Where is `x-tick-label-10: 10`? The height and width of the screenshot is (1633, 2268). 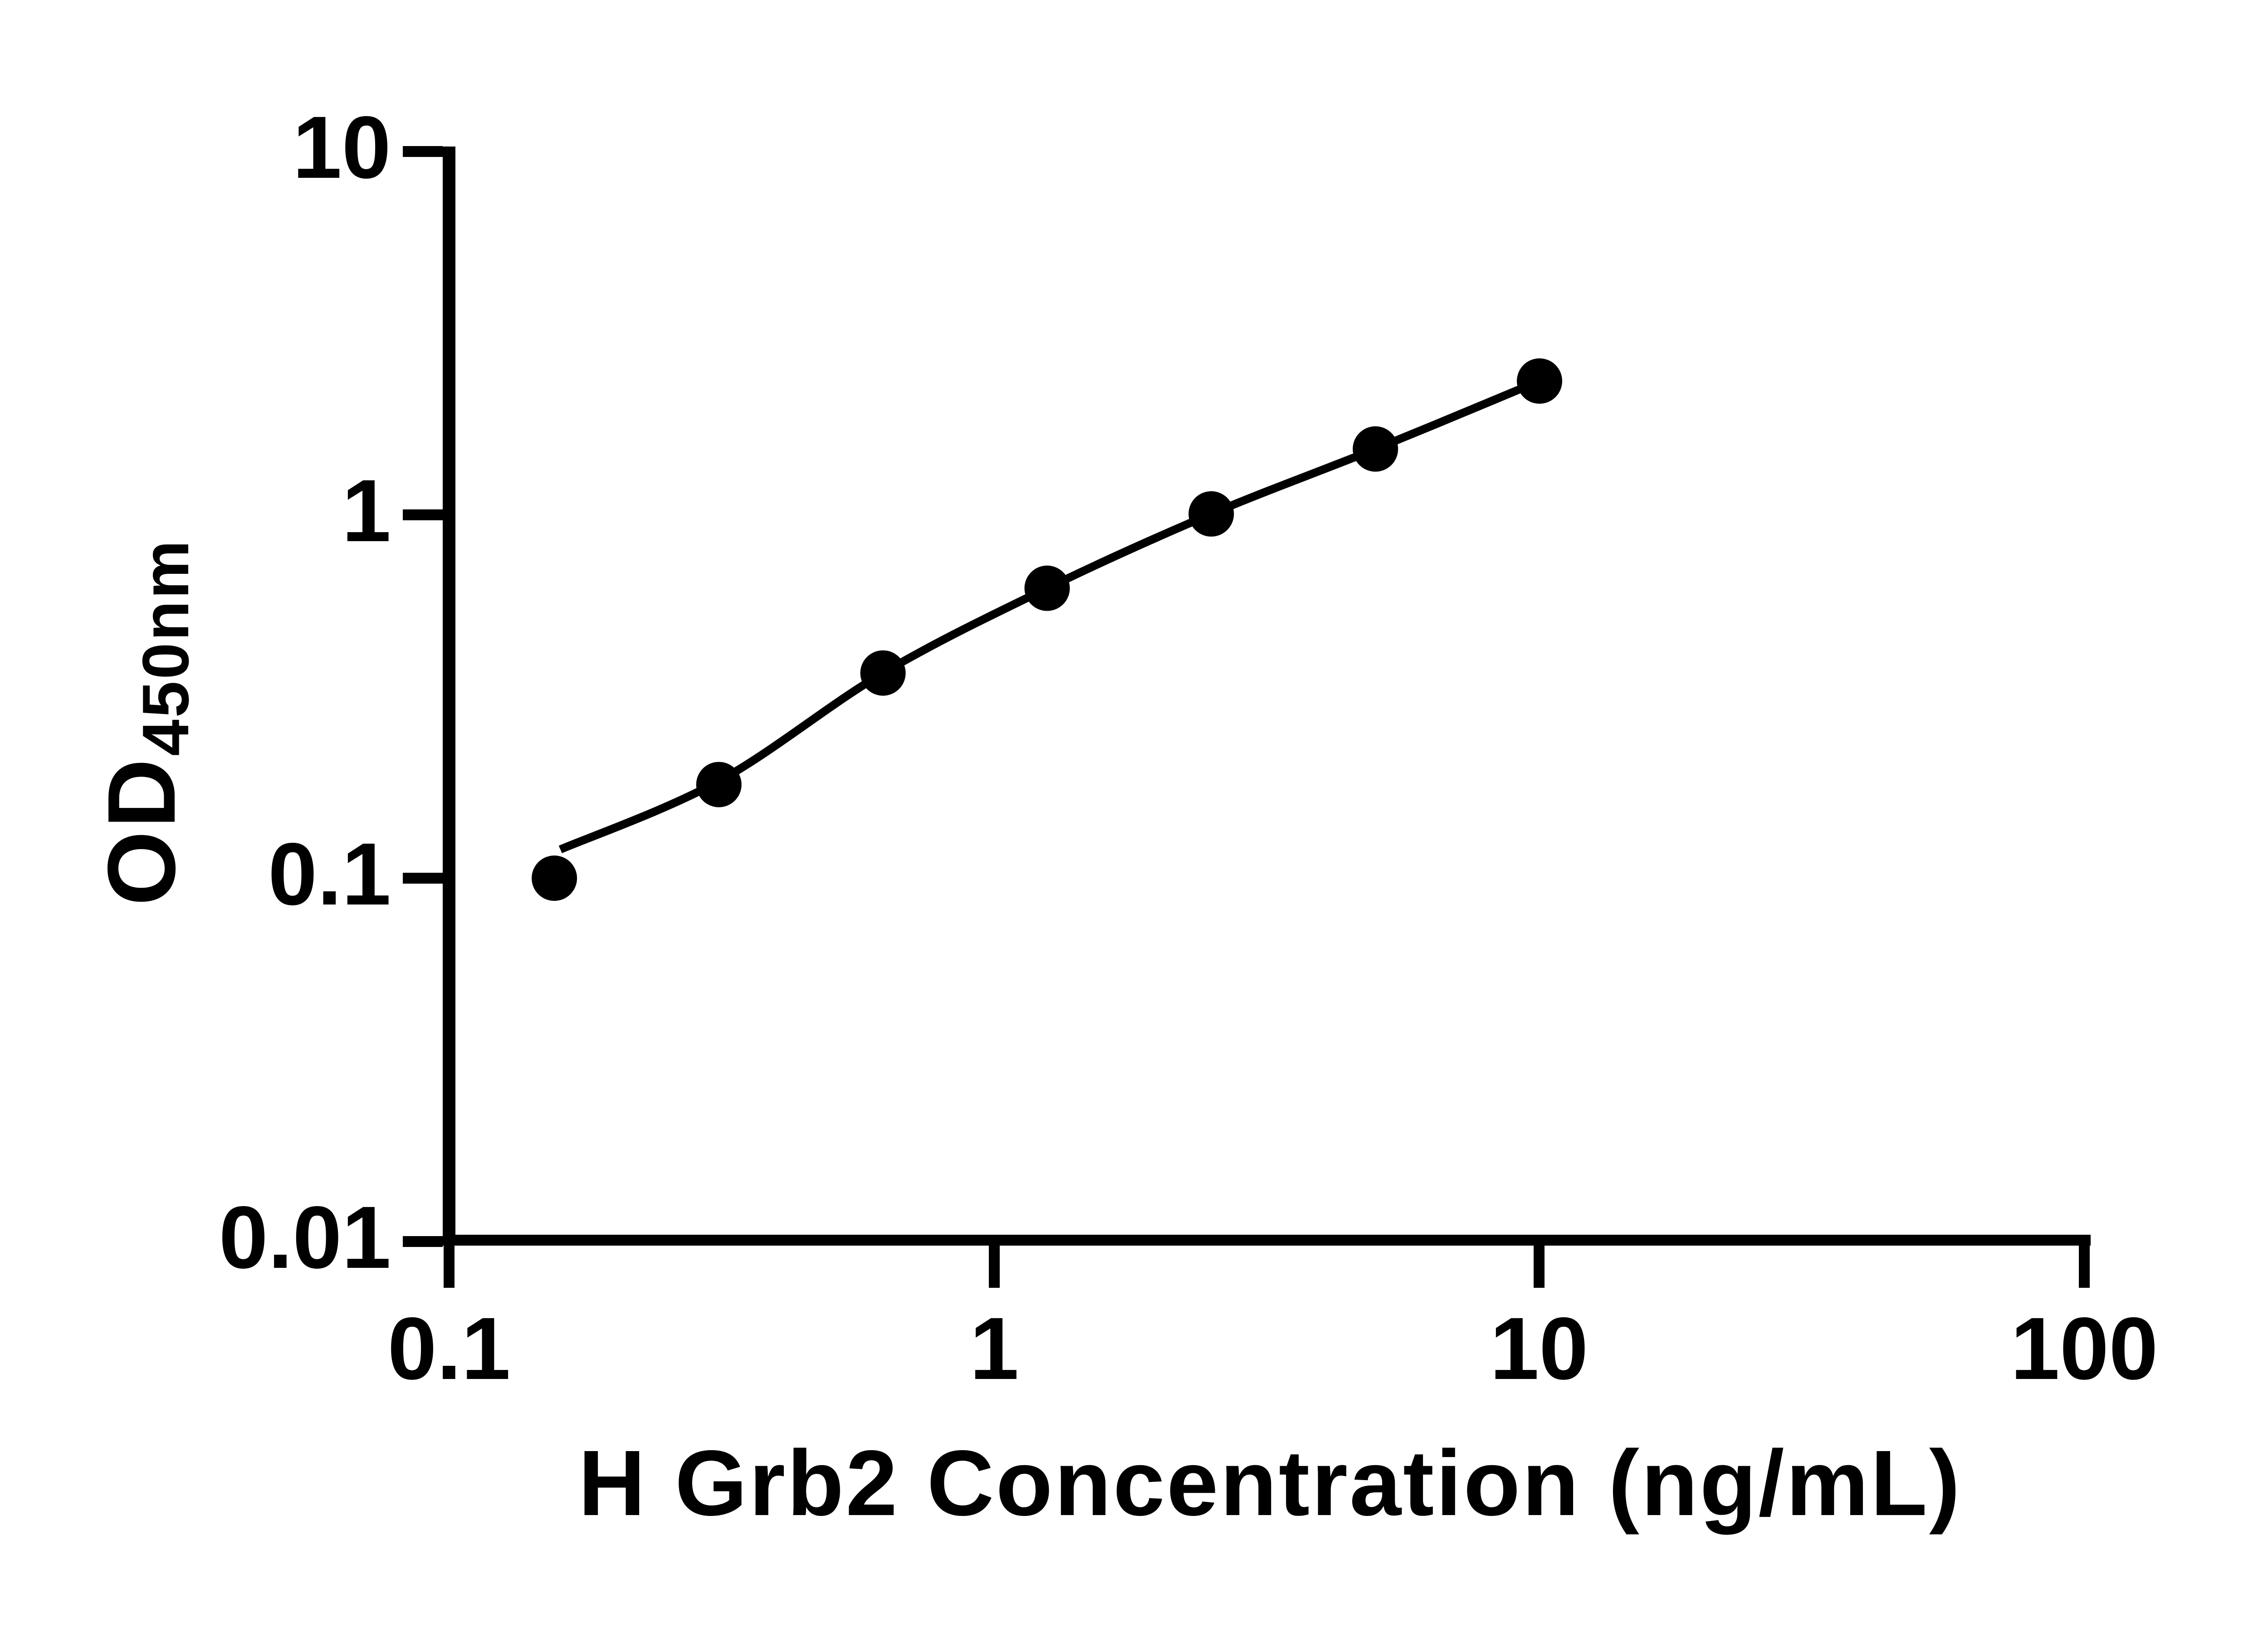
x-tick-label-10: 10 is located at coordinates (1540, 1348).